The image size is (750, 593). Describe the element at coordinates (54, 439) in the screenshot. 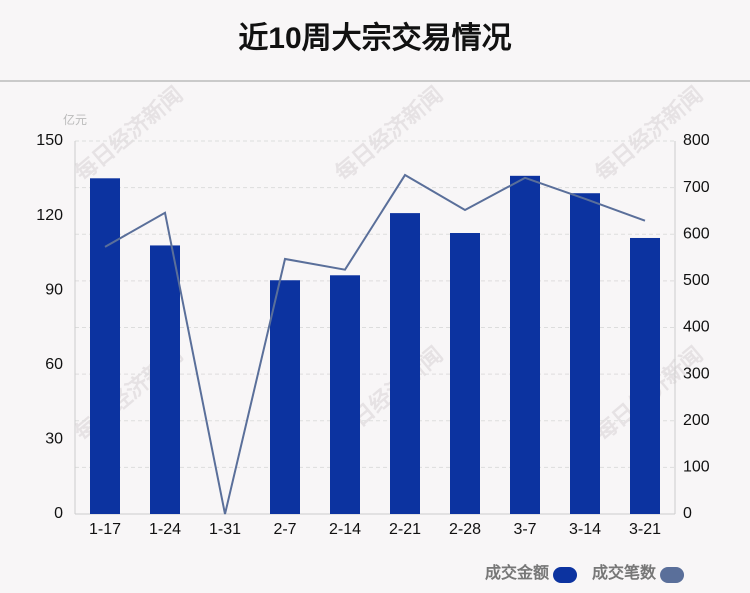

I see `y-tick-label: 30` at that location.